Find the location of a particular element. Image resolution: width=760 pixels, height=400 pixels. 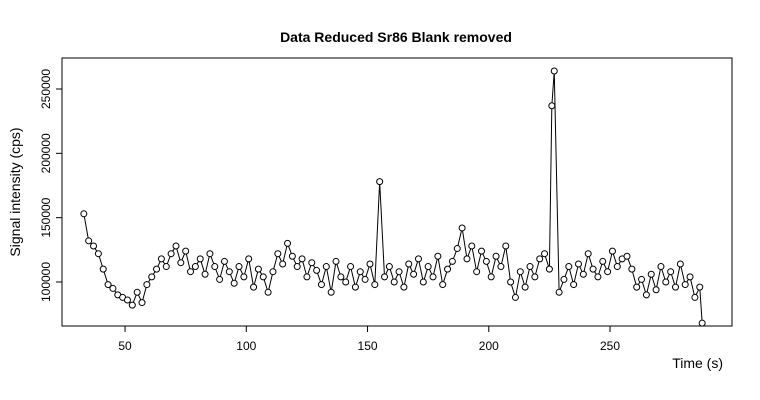

y-tick-label: 200000 is located at coordinates (46, 153).